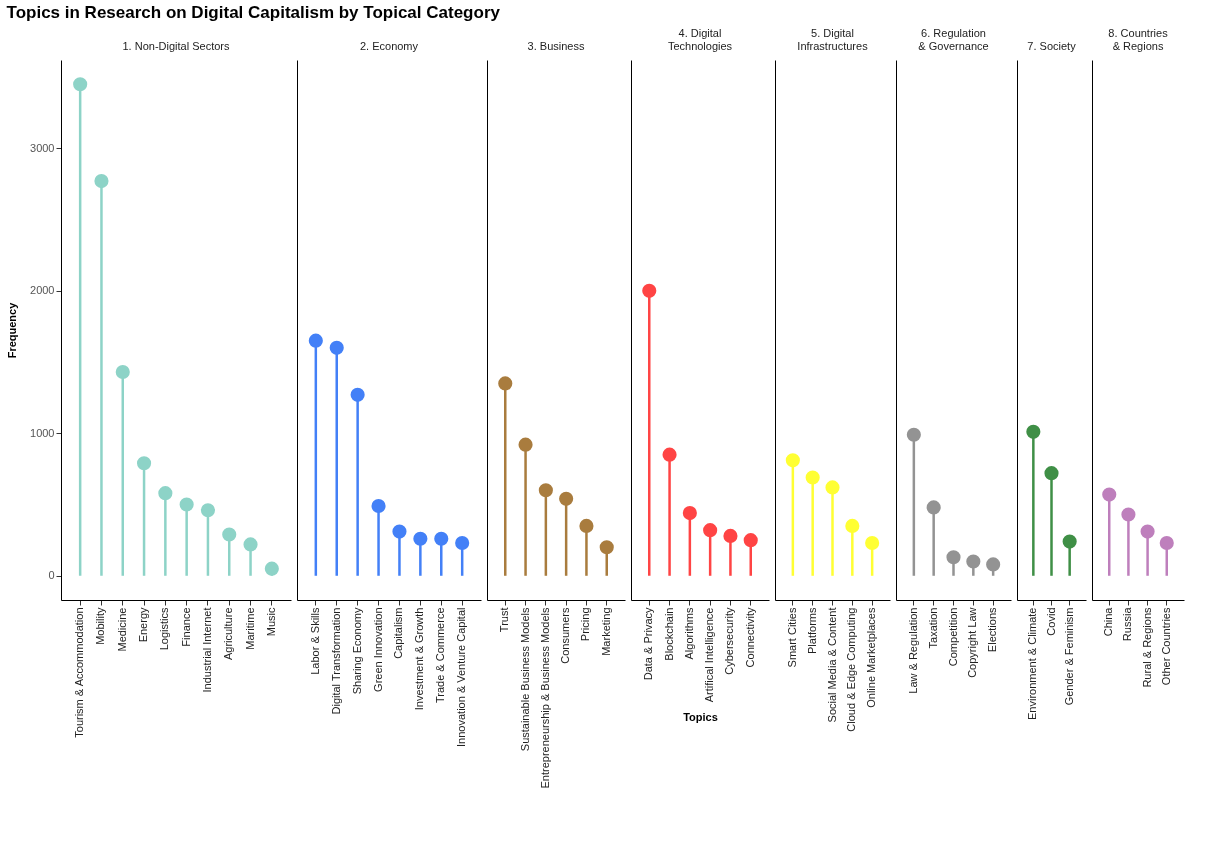  I want to click on y-tick-label: 0, so click(51, 575).